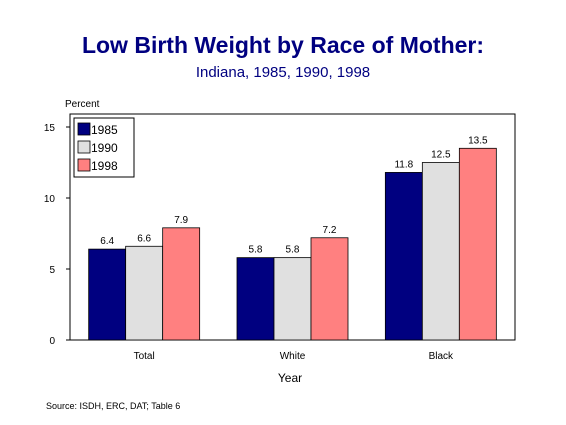 The height and width of the screenshot is (425, 566). I want to click on legend-swatch-1985, so click(84, 129).